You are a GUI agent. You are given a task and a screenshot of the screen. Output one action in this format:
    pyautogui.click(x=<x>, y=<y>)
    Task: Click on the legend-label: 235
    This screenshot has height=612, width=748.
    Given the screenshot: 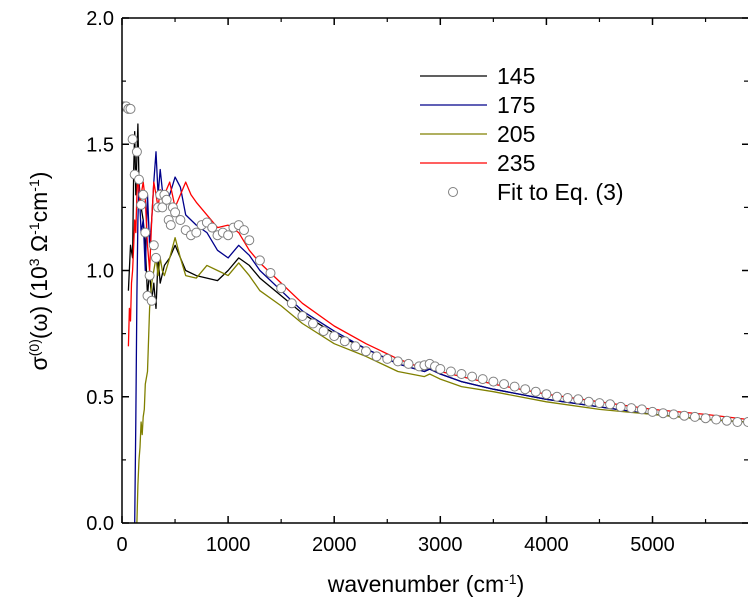 What is the action you would take?
    pyautogui.click(x=516, y=163)
    